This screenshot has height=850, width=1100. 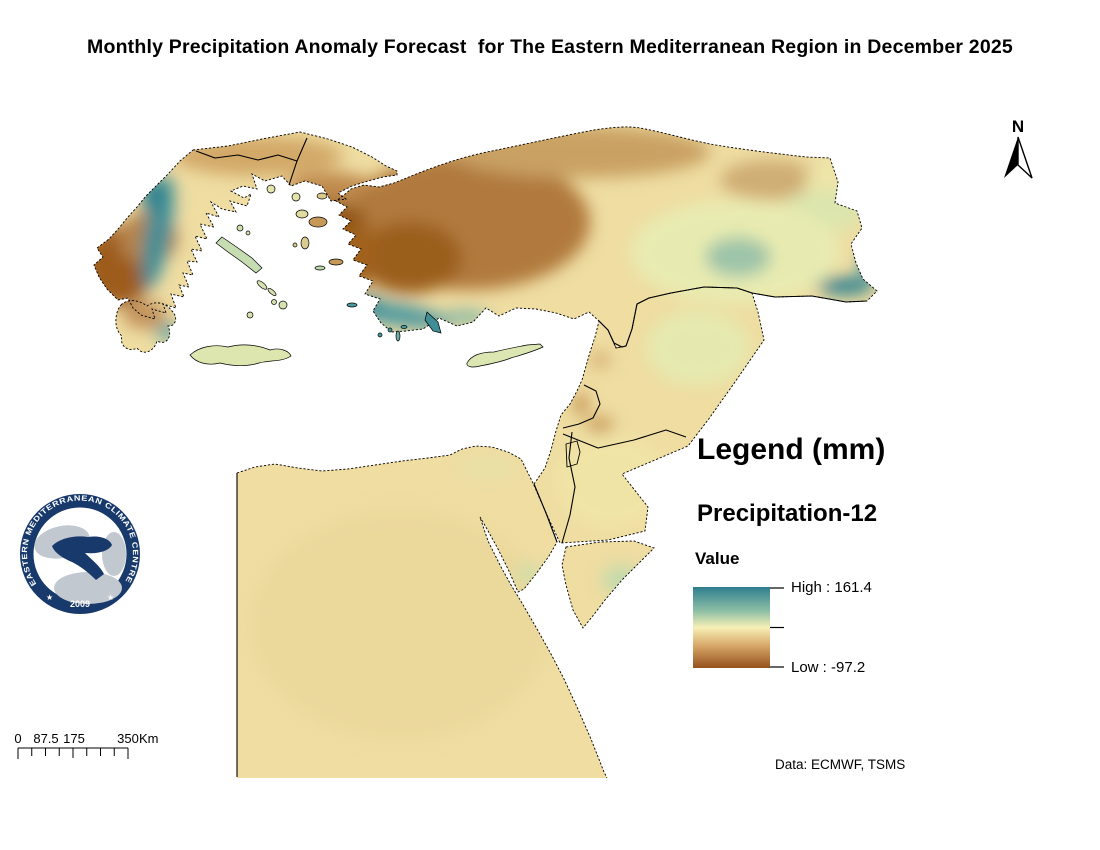 I want to click on north-arrow-icon, so click(x=1018, y=157).